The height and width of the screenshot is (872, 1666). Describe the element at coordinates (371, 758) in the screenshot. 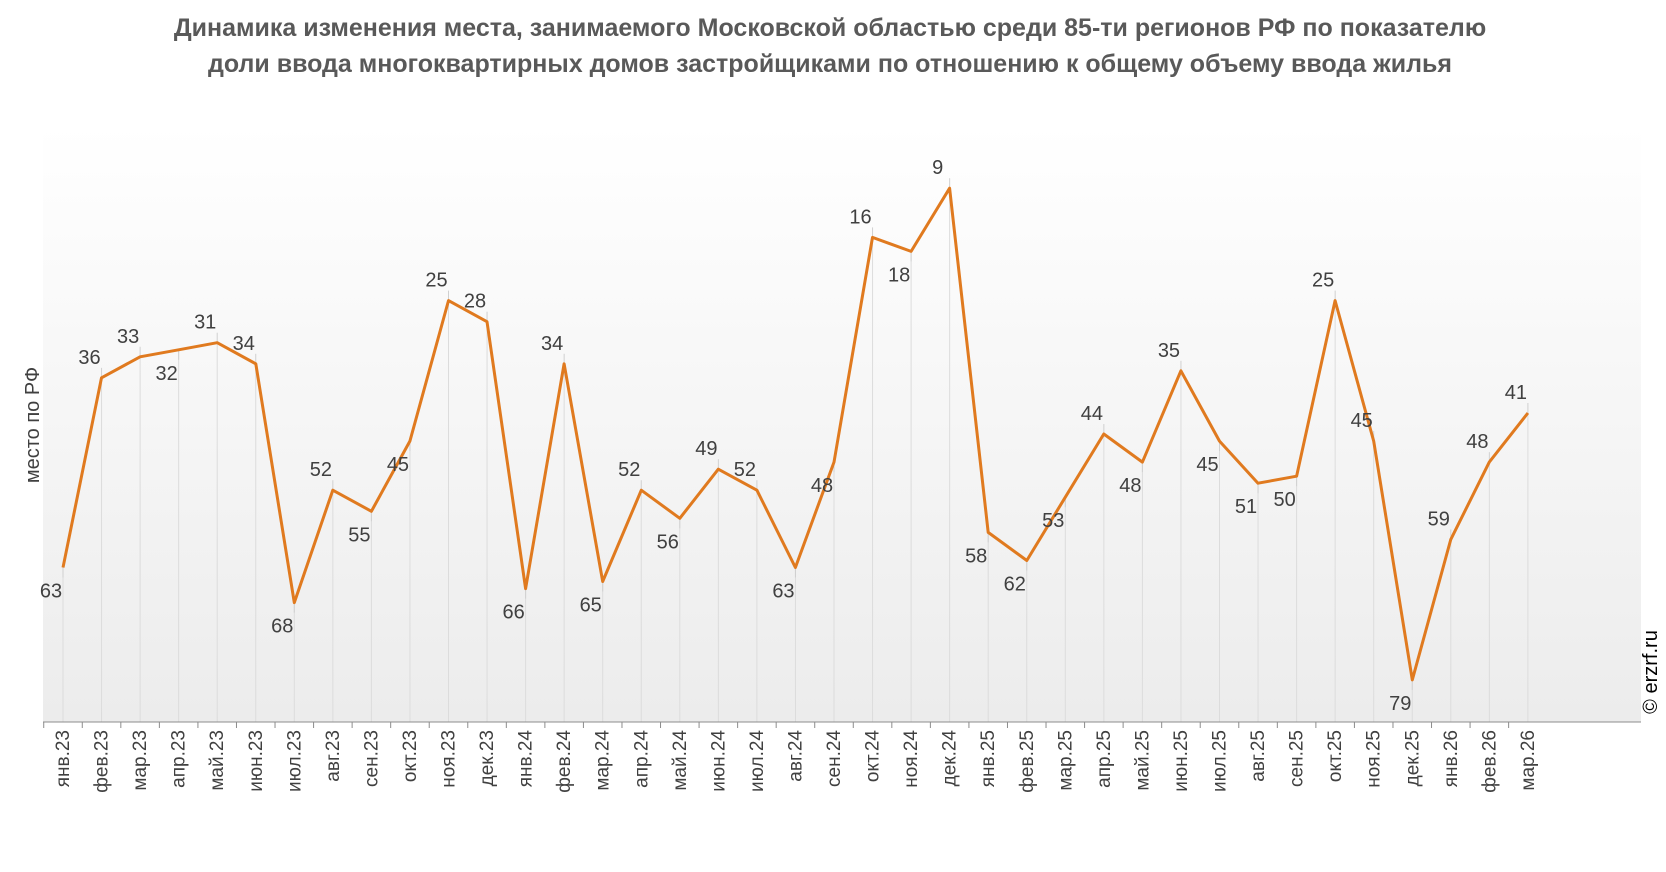

I see `x-tick-label: сен.23` at that location.